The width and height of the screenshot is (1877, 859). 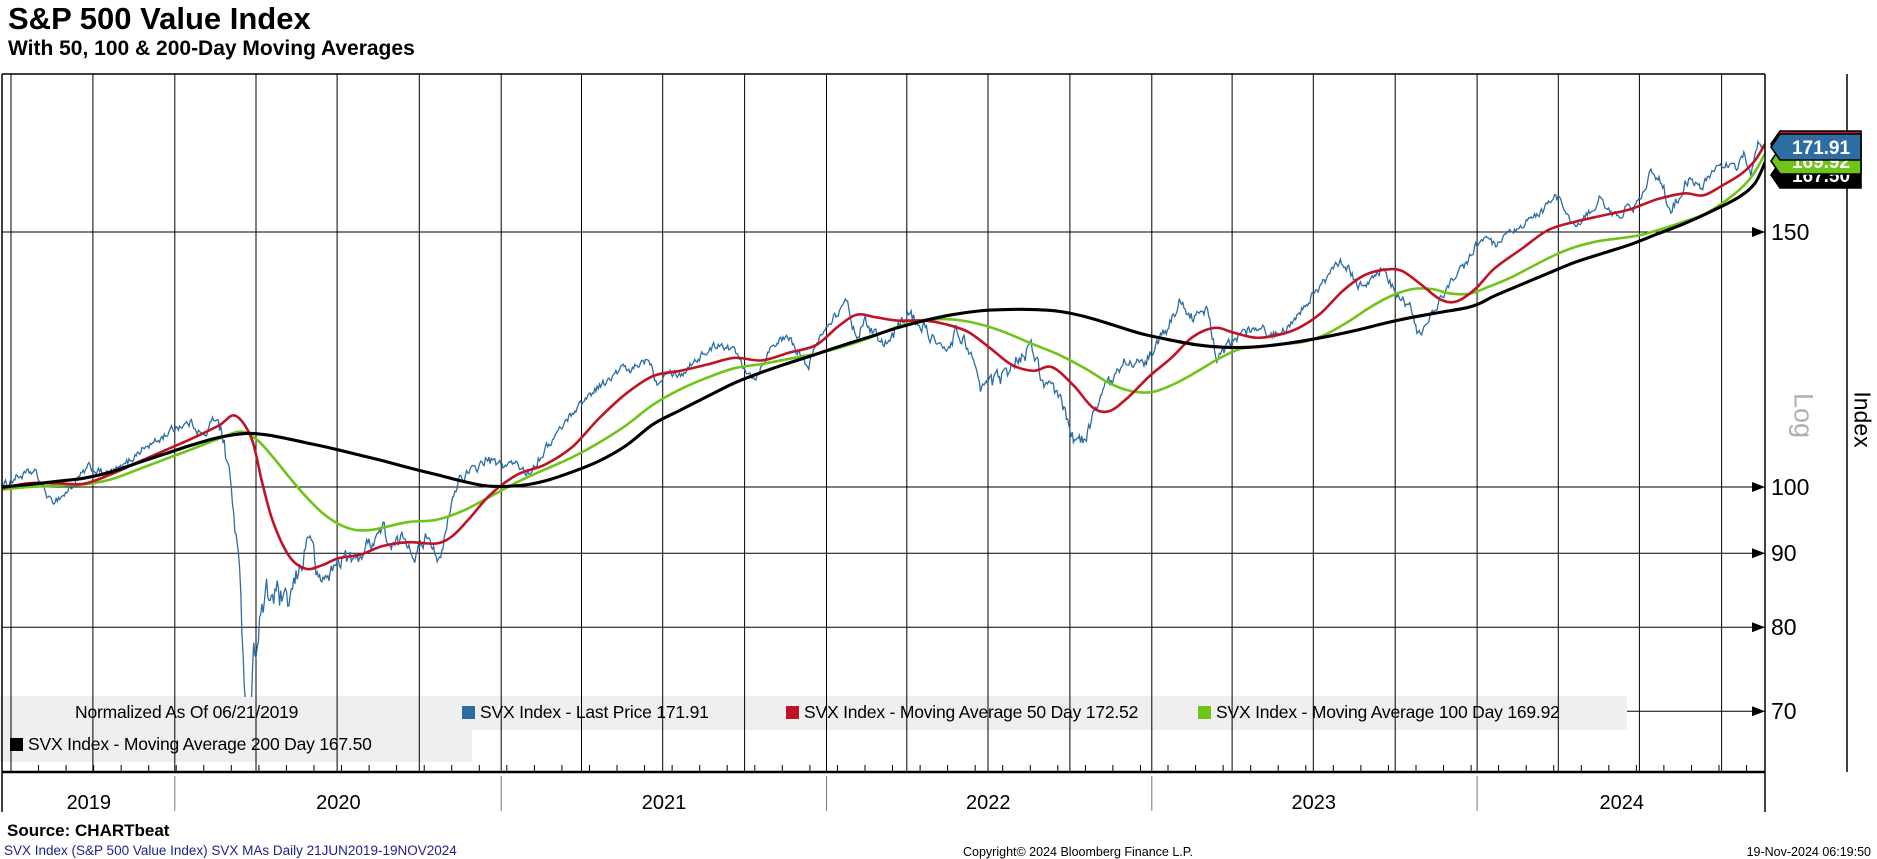 I want to click on legend-item: SVX Index - Last Price 171.91, so click(x=585, y=712).